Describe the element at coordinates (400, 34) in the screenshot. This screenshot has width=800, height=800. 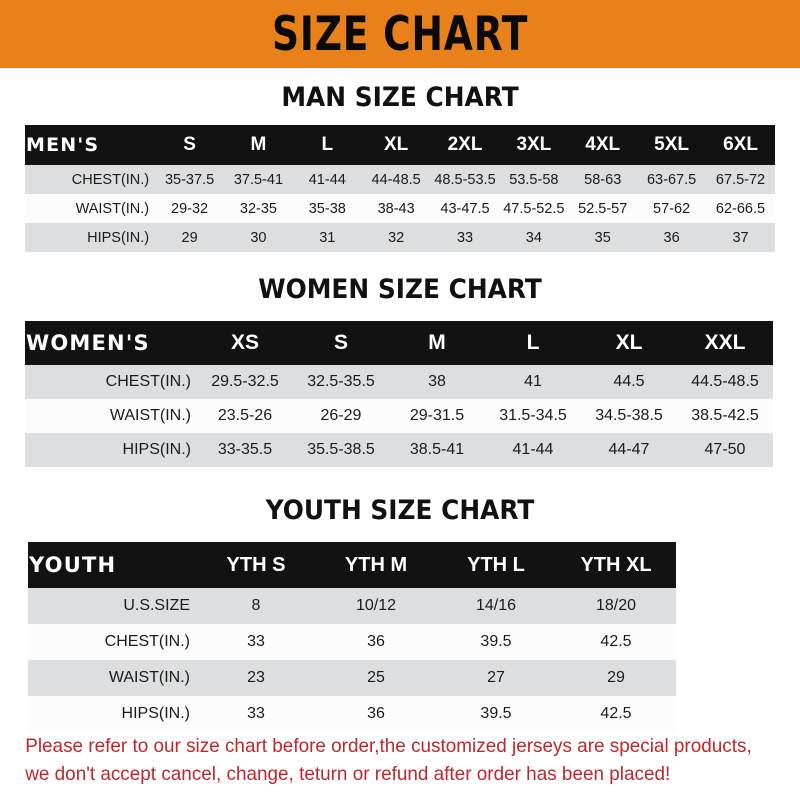
I see `page-title: SIZE CHART` at that location.